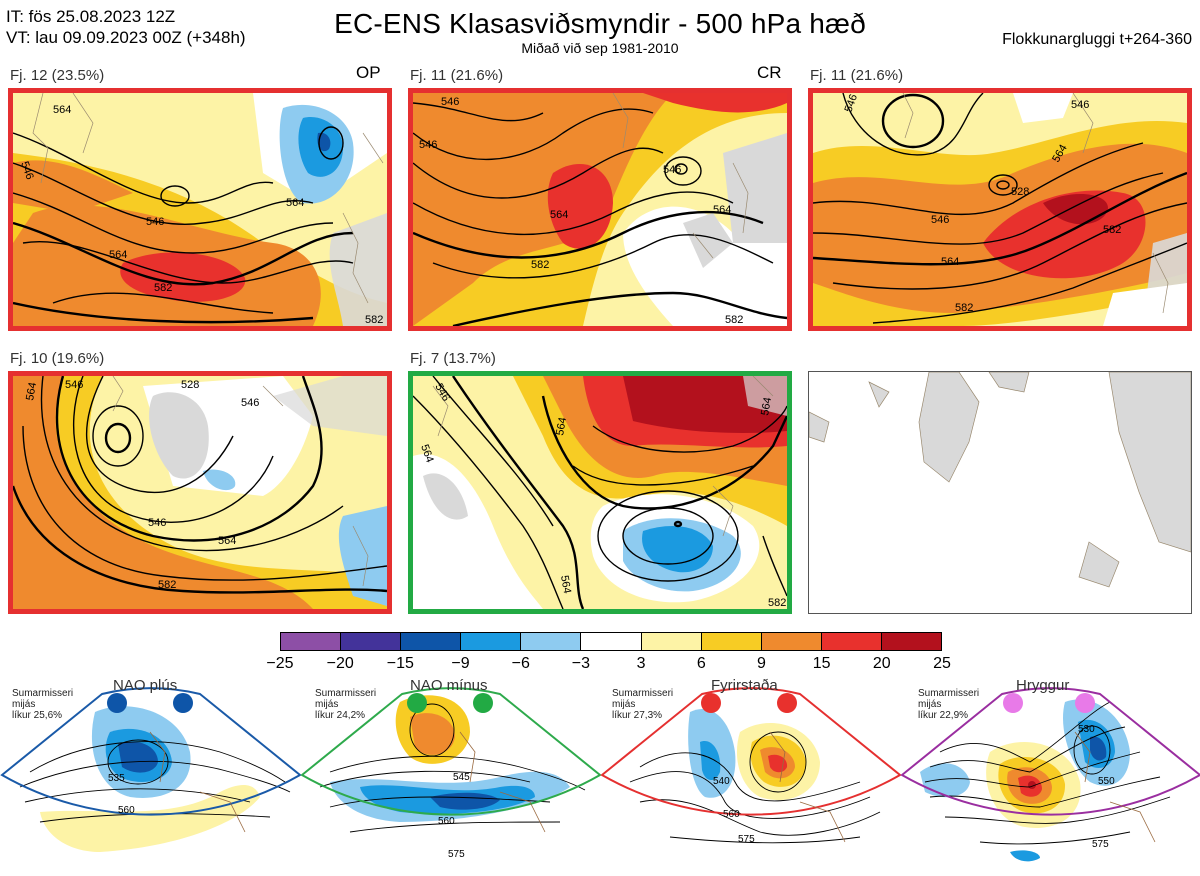 The image size is (1200, 876). What do you see at coordinates (368, 72) in the screenshot?
I see `panel-1-tag: OP` at bounding box center [368, 72].